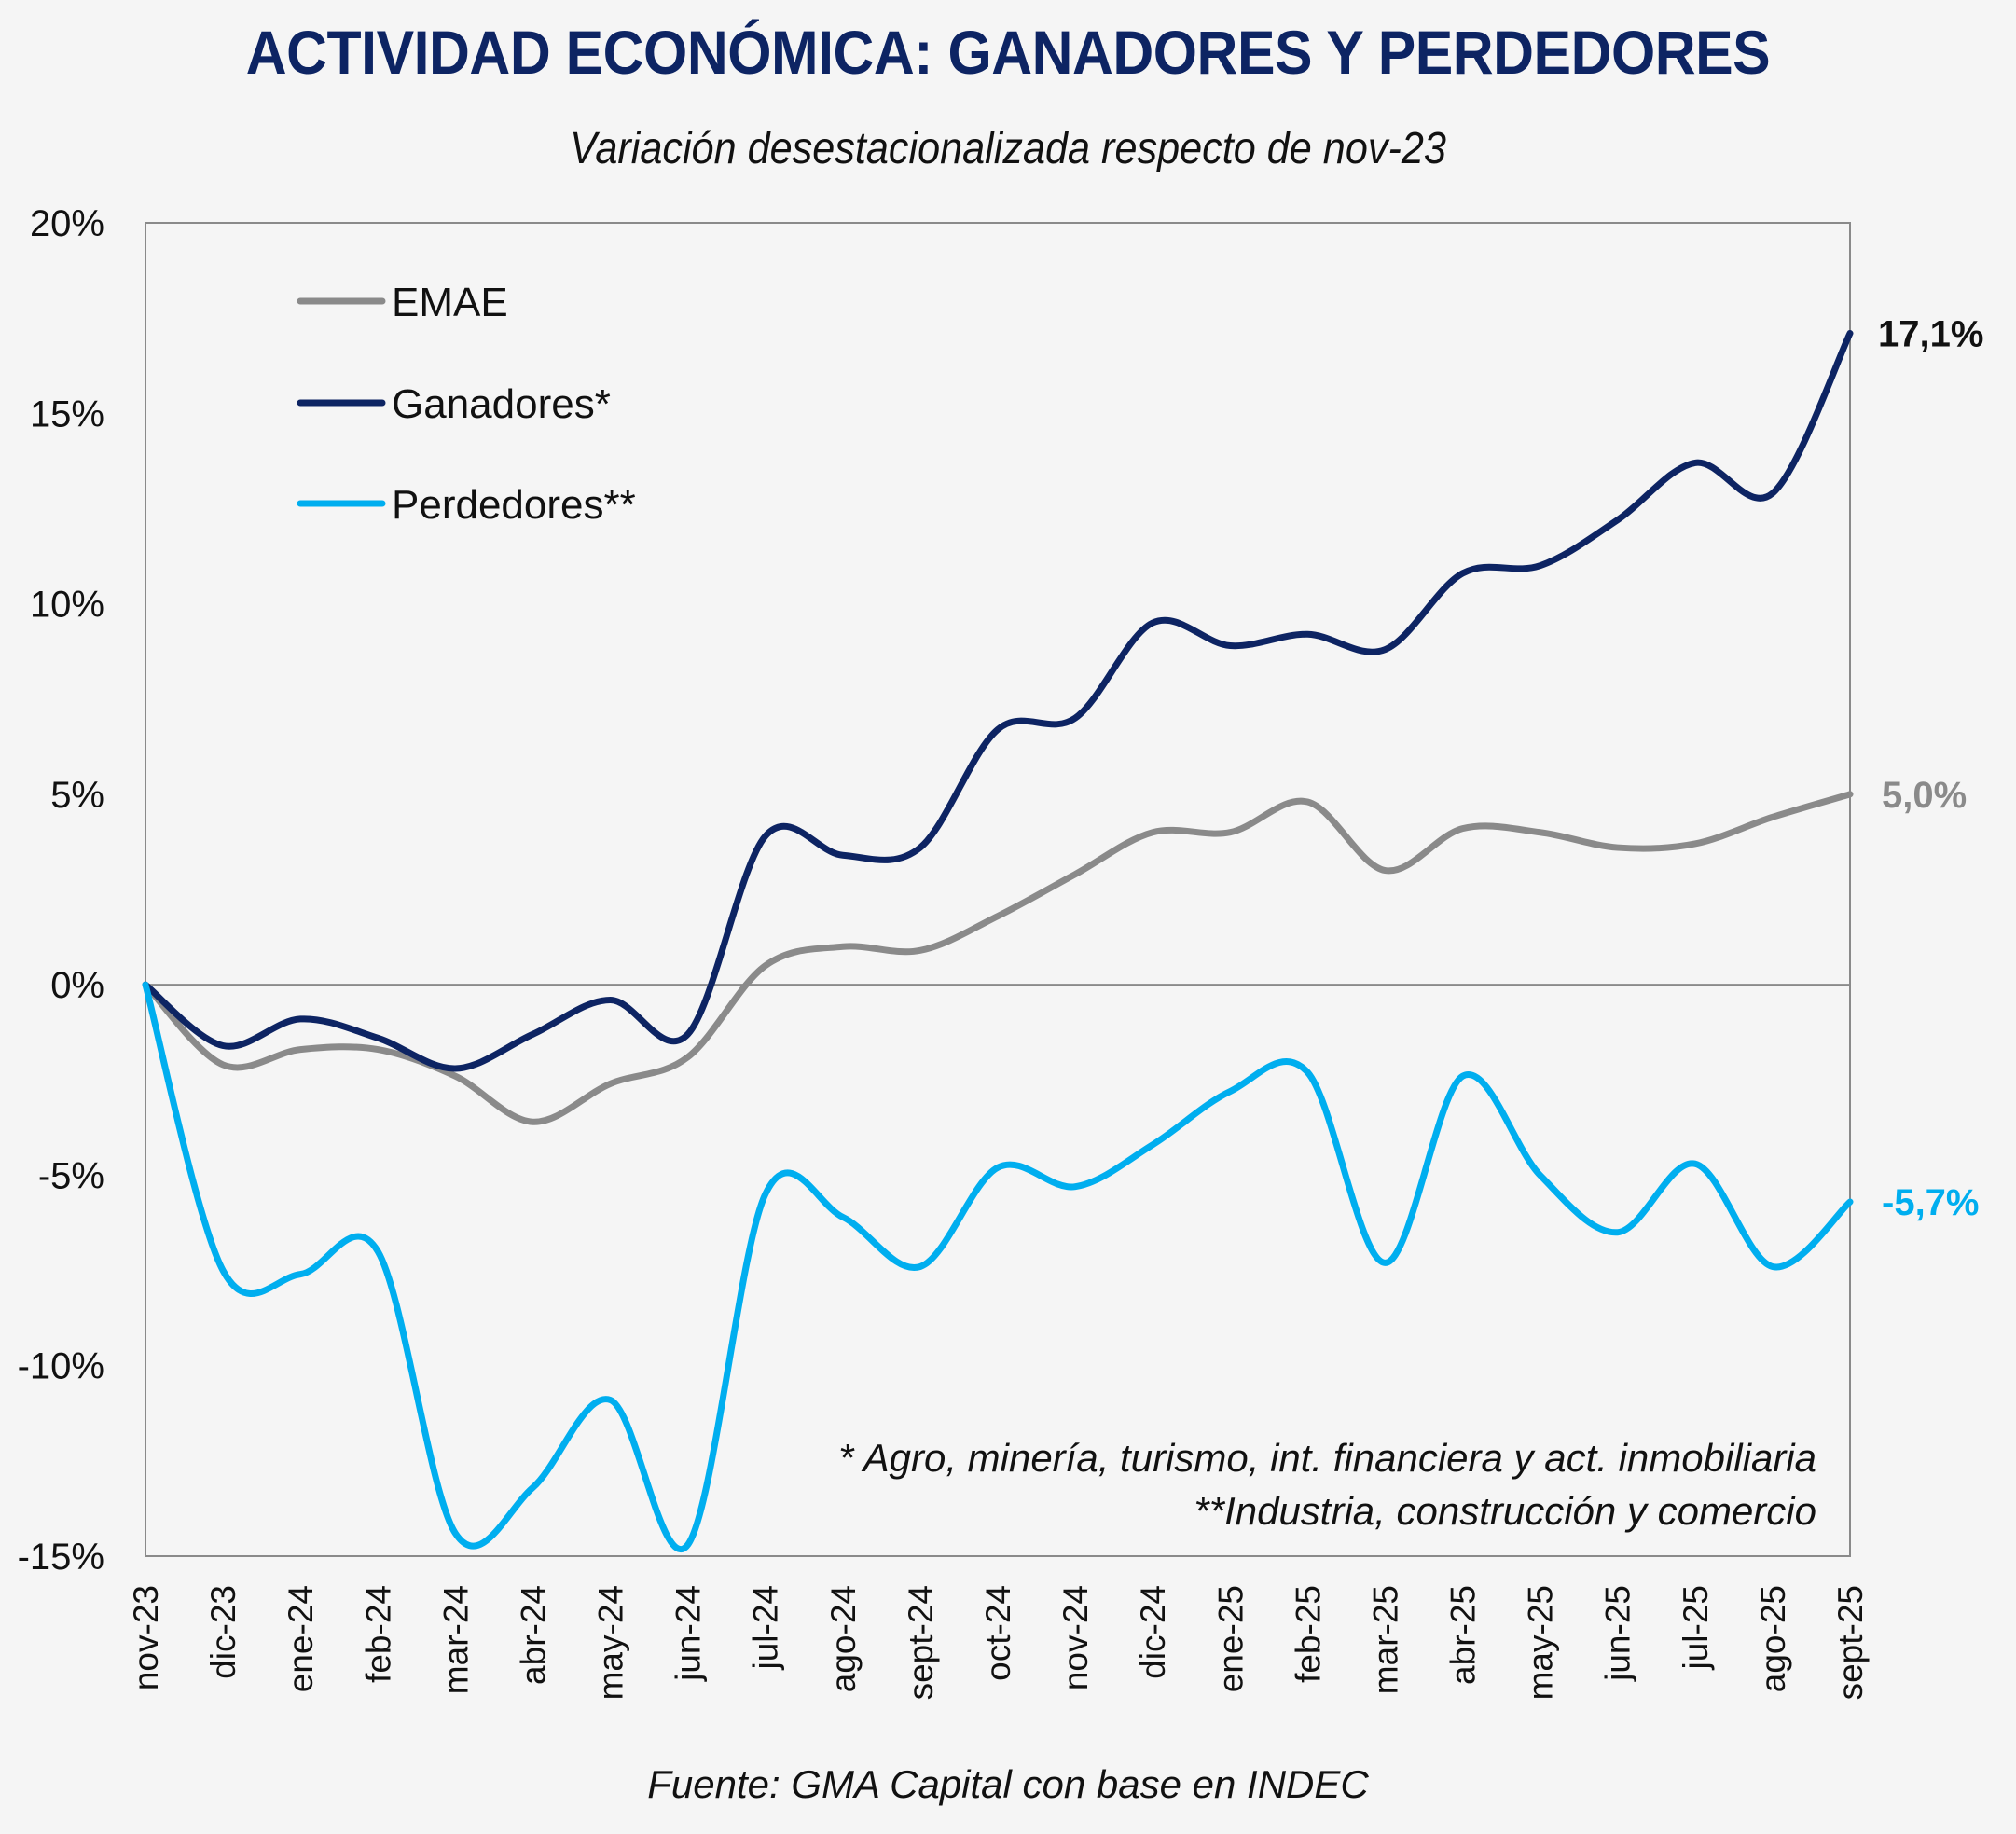 The height and width of the screenshot is (1834, 2016). I want to click on legend: EMAE Ganadores* Perdedores**, so click(466, 404).